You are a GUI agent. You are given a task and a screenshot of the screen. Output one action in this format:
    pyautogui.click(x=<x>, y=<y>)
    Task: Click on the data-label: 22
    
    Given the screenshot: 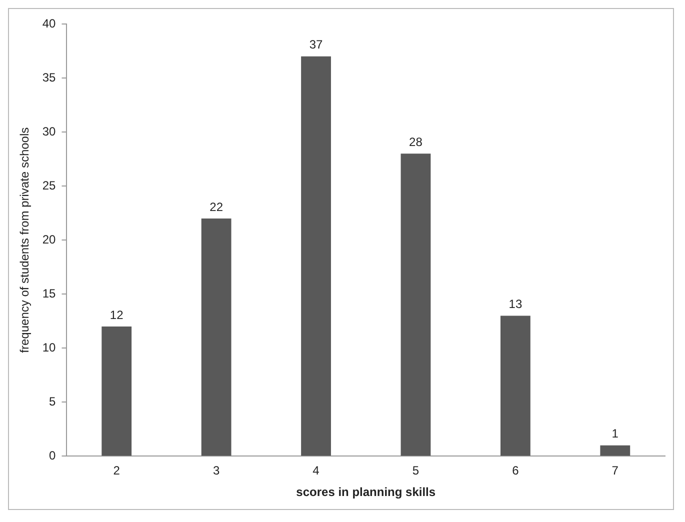 What is the action you would take?
    pyautogui.click(x=217, y=207)
    